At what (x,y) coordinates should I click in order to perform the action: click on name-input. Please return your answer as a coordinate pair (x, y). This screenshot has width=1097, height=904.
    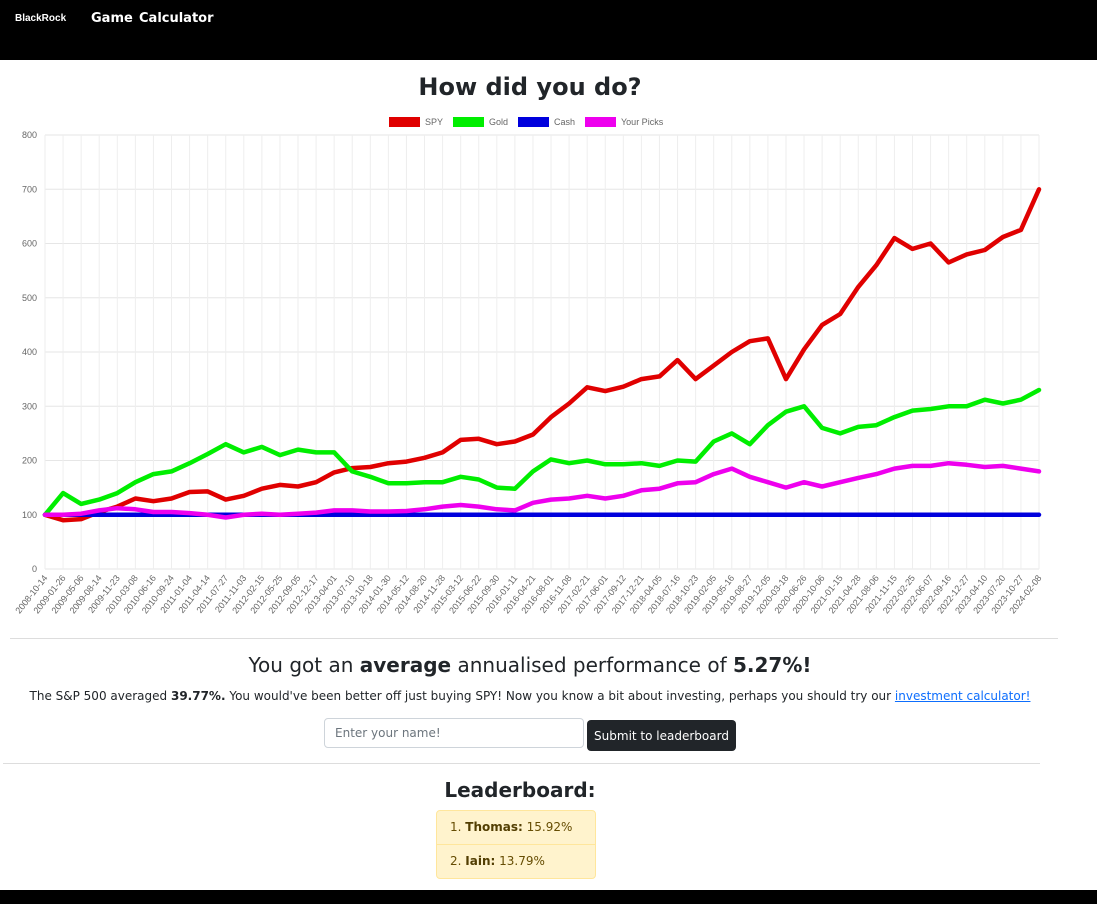
    Looking at the image, I should click on (454, 733).